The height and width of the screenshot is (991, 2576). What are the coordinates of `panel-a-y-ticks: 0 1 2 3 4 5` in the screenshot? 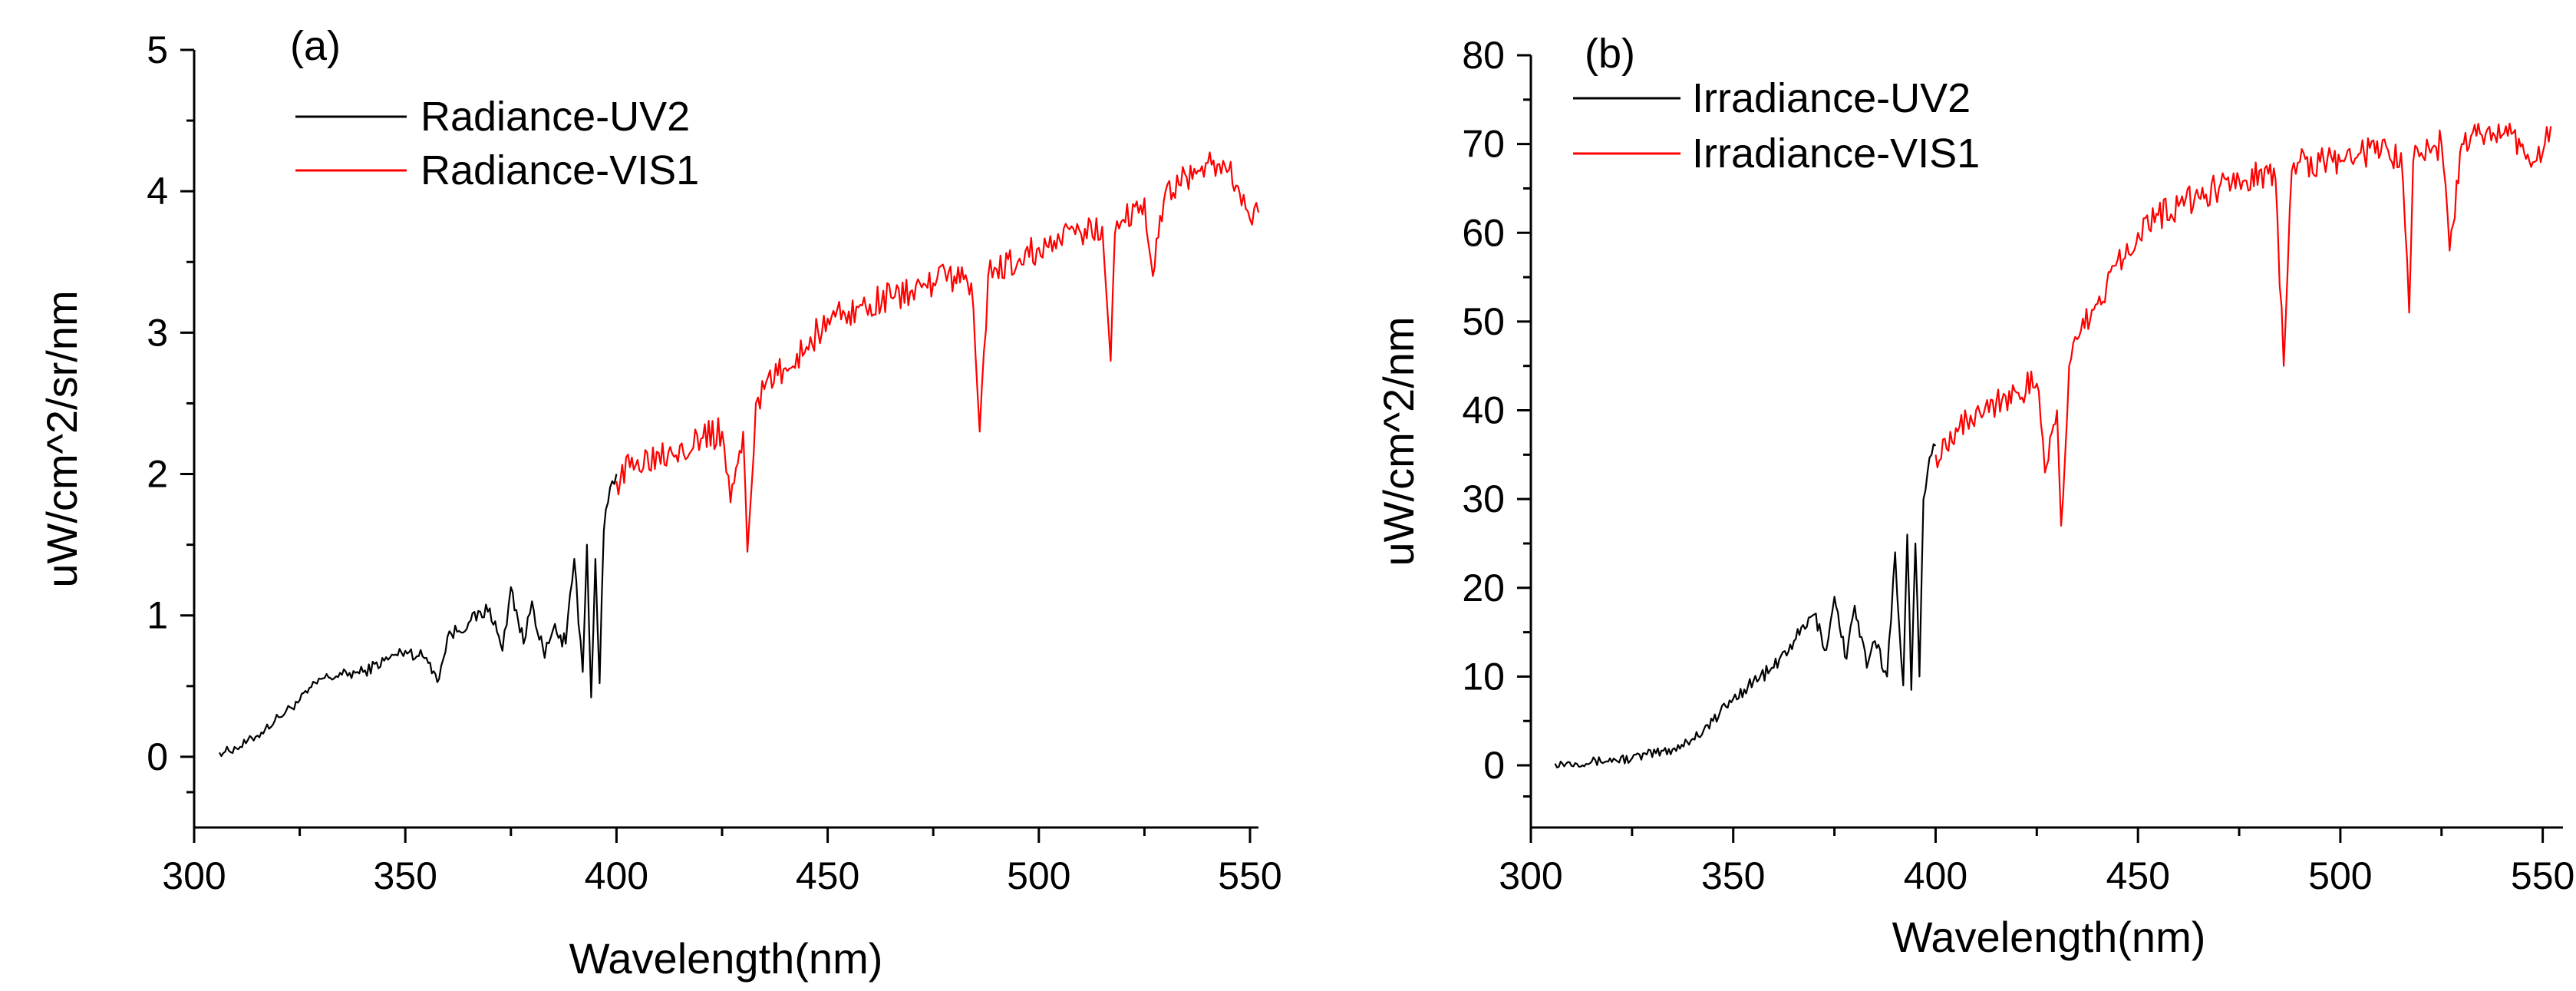 It's located at (170, 411).